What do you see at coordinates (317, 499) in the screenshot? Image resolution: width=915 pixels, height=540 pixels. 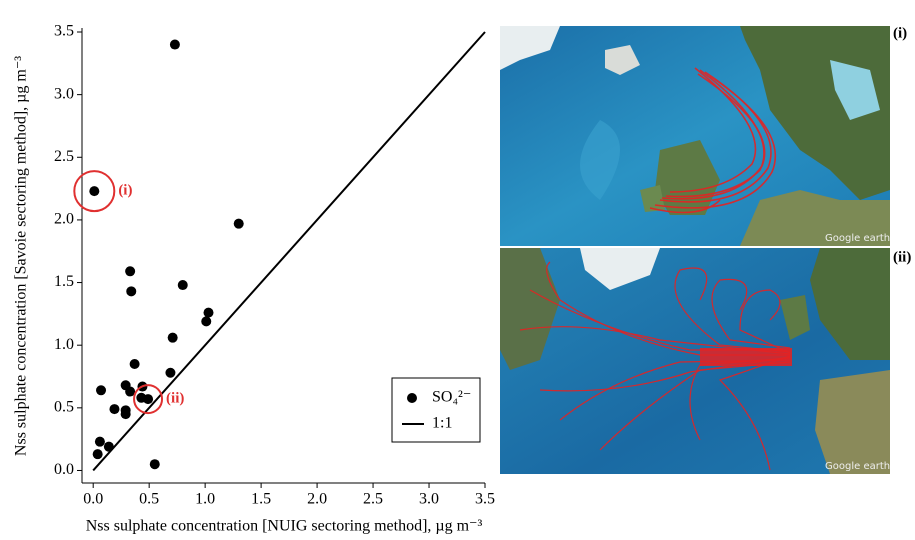 I see `x-tick-label: 2.0` at bounding box center [317, 499].